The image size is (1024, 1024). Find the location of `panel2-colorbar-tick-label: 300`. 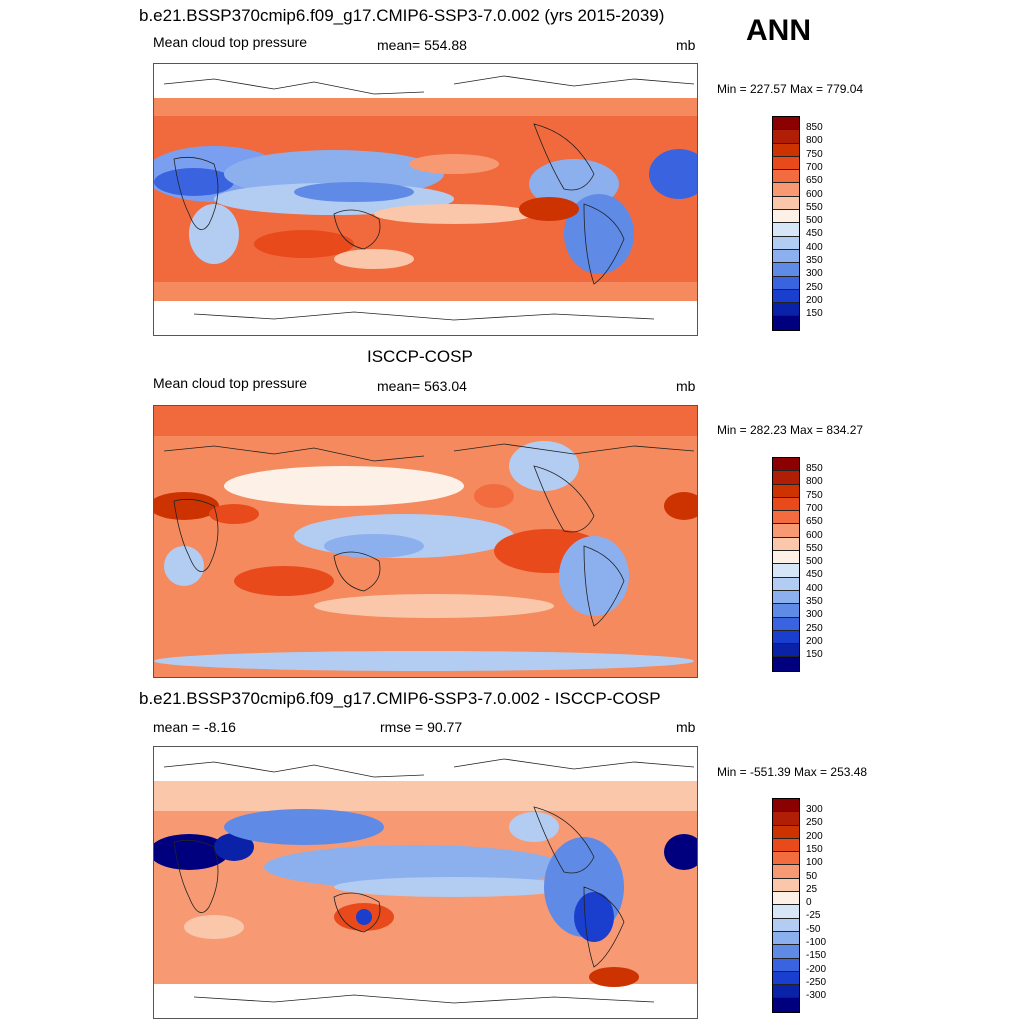

panel2-colorbar-tick-label: 300 is located at coordinates (814, 615).